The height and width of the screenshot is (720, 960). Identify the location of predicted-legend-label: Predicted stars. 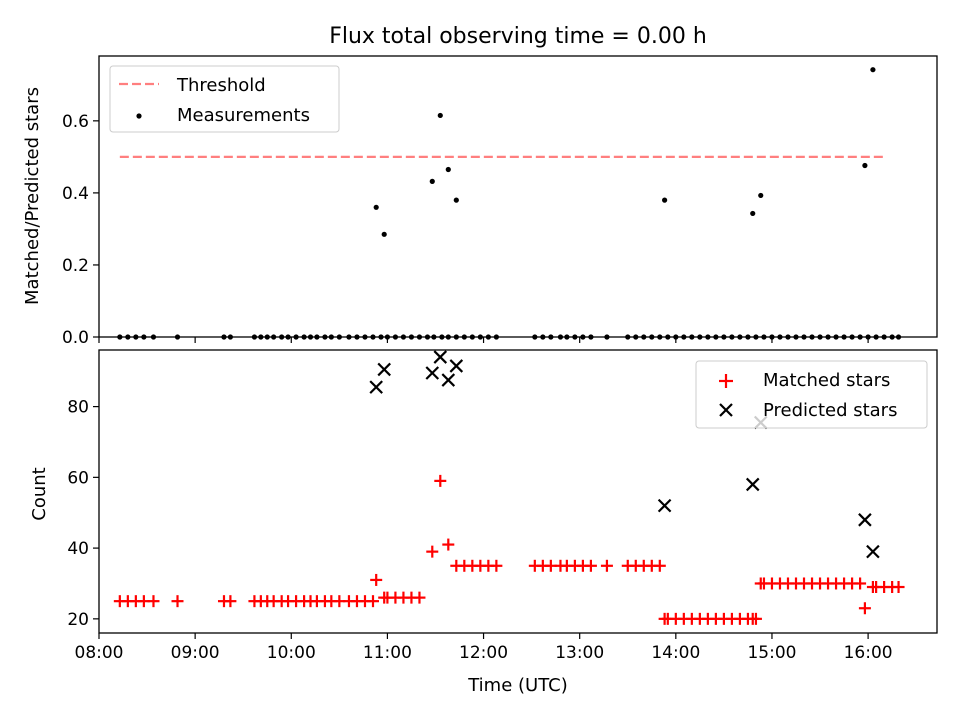
(830, 410).